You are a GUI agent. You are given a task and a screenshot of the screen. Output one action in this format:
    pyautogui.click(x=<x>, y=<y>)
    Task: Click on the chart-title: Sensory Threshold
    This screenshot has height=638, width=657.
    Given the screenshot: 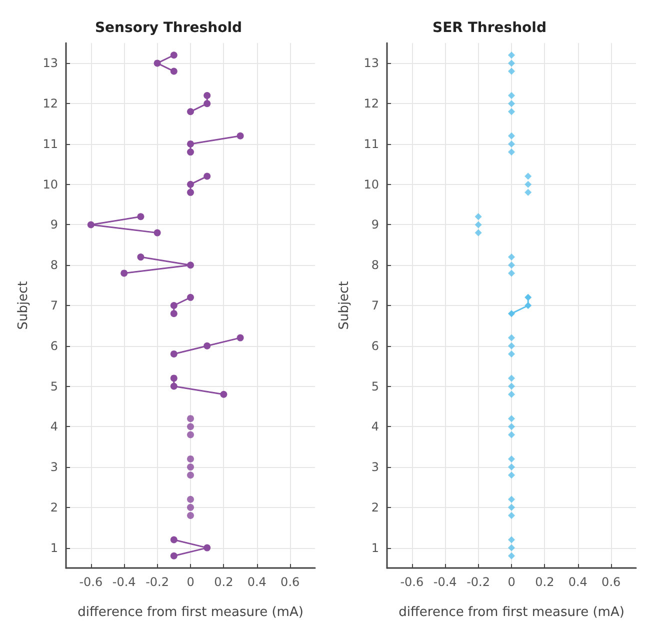 What is the action you would take?
    pyautogui.click(x=168, y=28)
    